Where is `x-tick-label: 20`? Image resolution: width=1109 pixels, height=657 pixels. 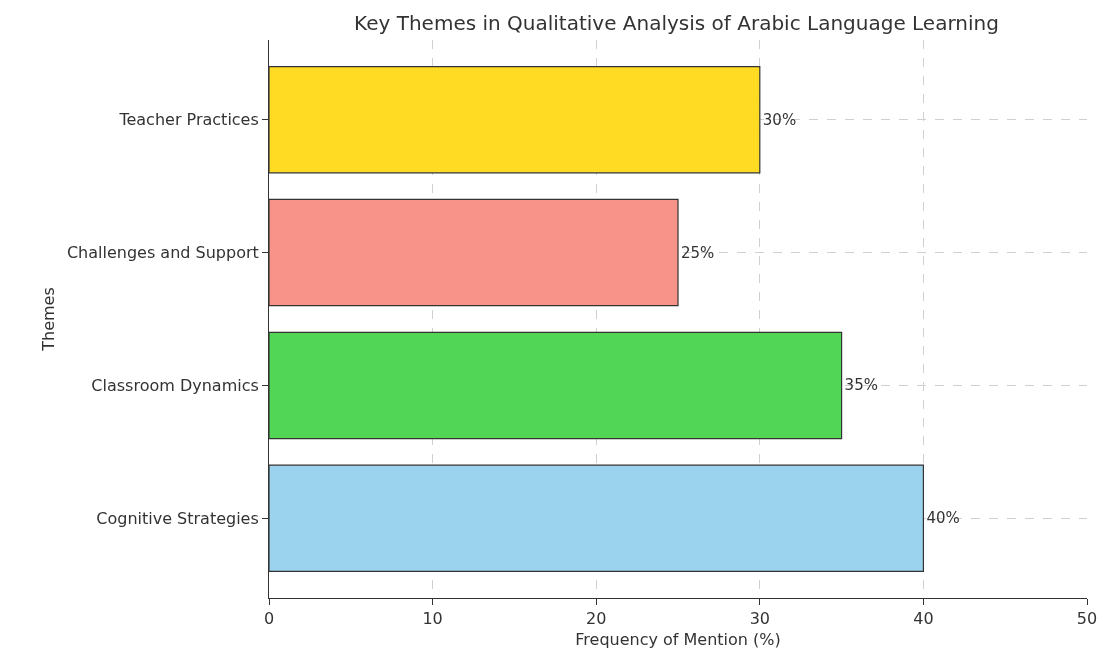
x-tick-label: 20 is located at coordinates (596, 619).